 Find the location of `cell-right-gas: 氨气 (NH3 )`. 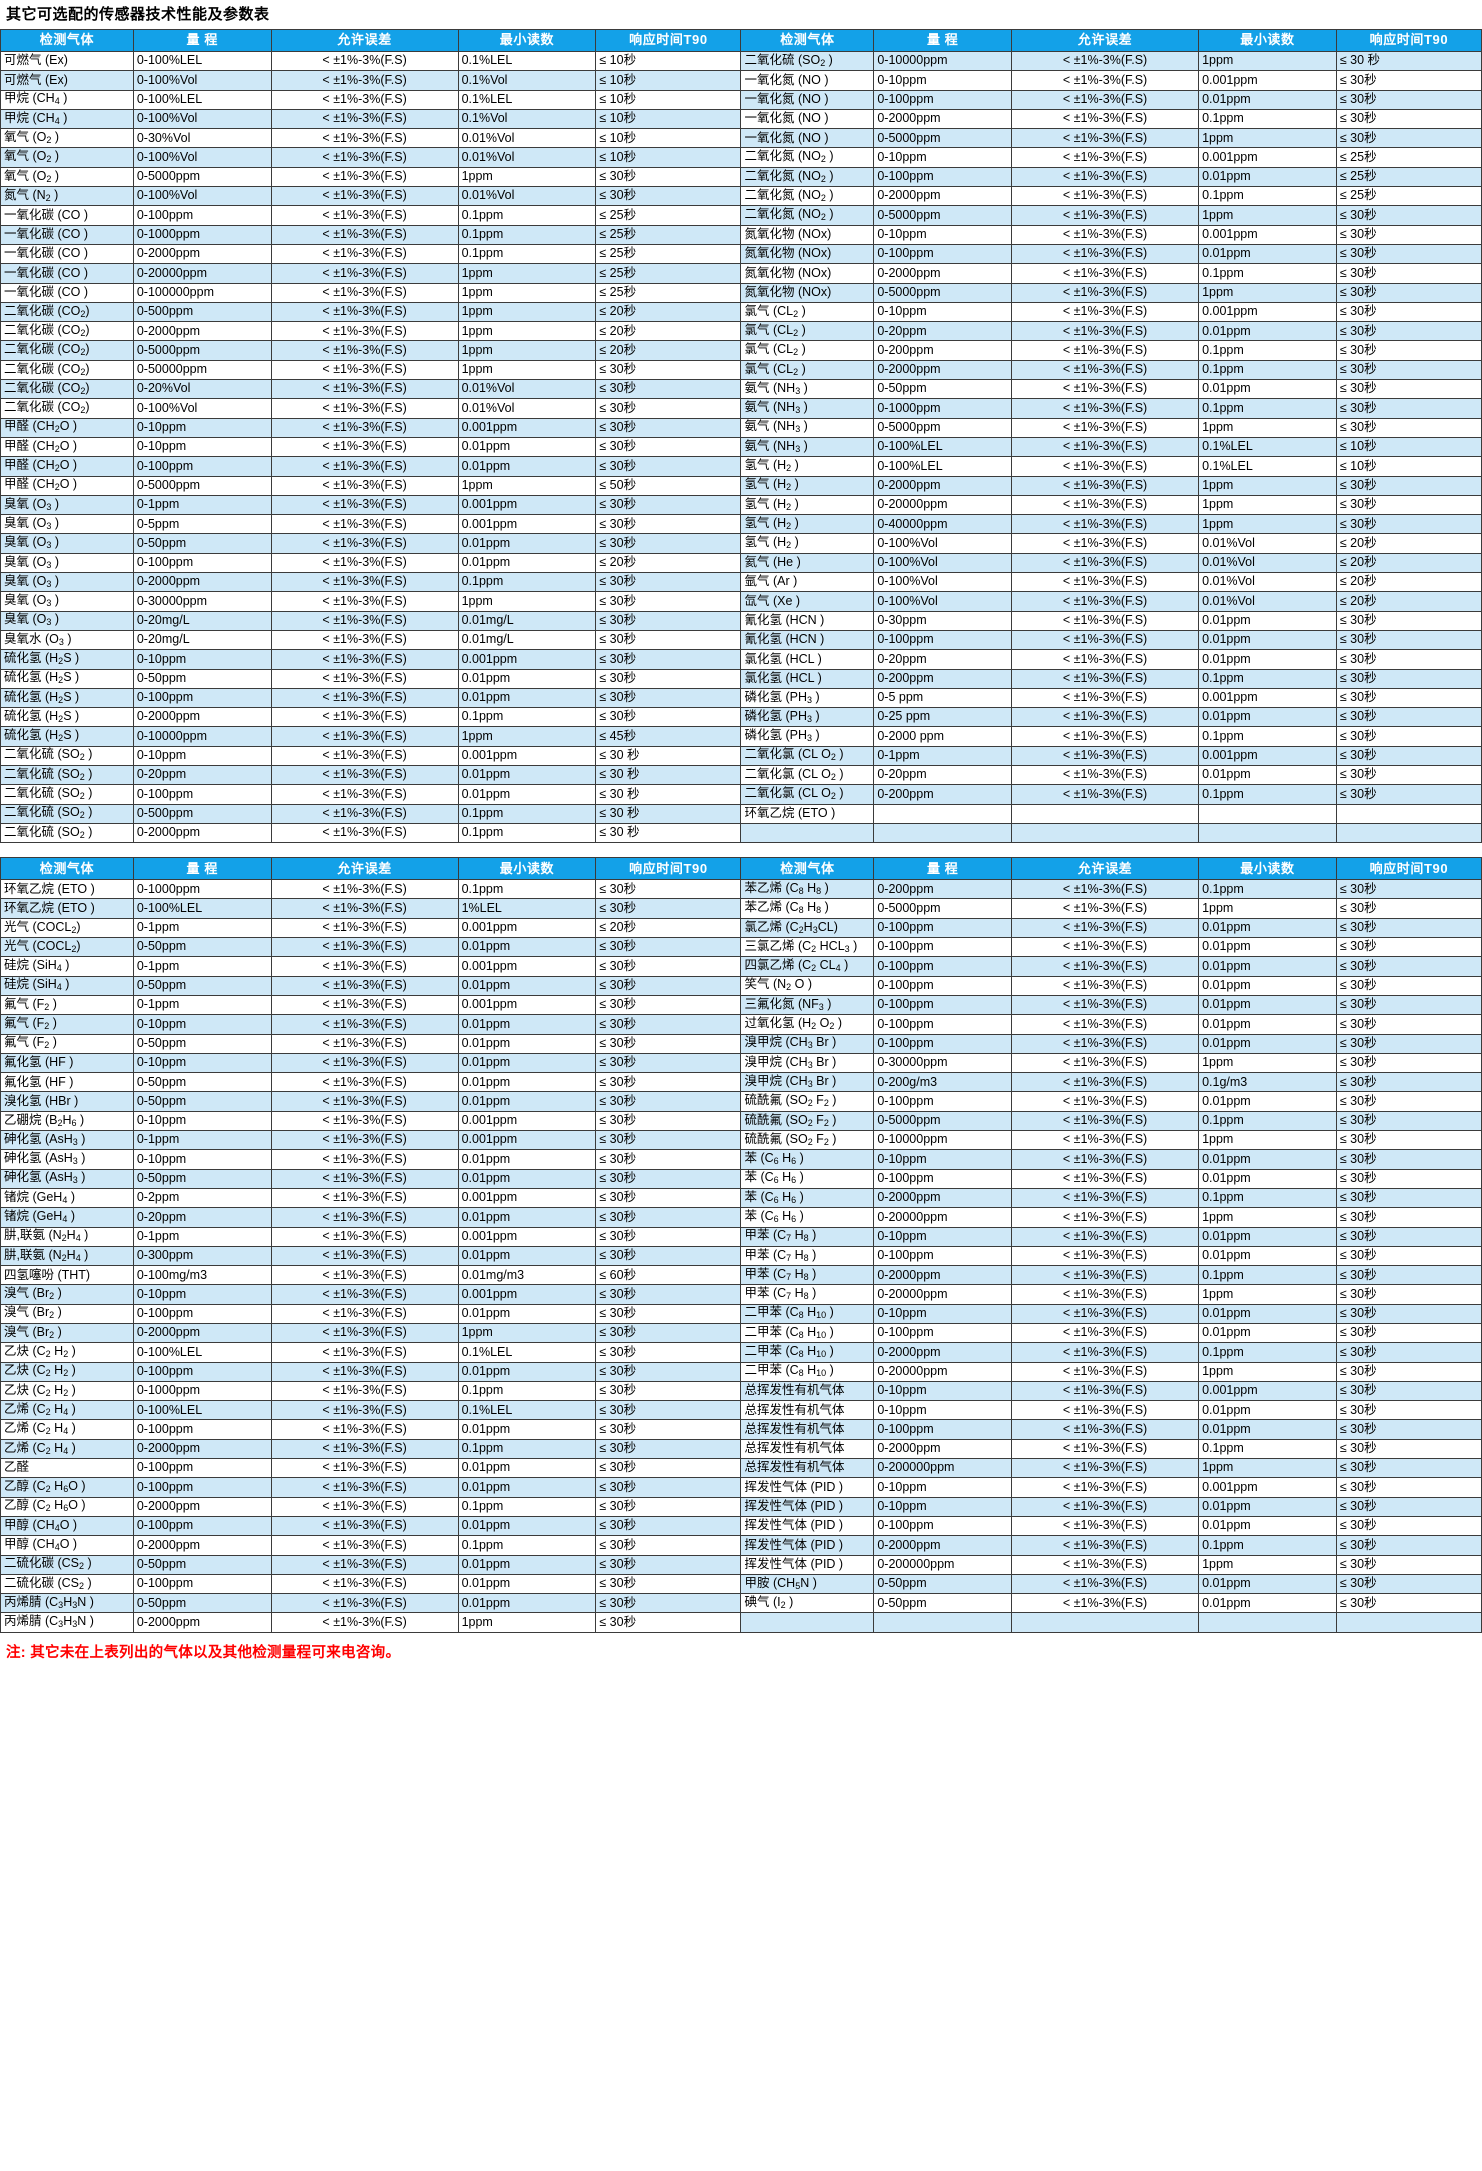

cell-right-gas: 氨气 (NH3 ) is located at coordinates (807, 447).